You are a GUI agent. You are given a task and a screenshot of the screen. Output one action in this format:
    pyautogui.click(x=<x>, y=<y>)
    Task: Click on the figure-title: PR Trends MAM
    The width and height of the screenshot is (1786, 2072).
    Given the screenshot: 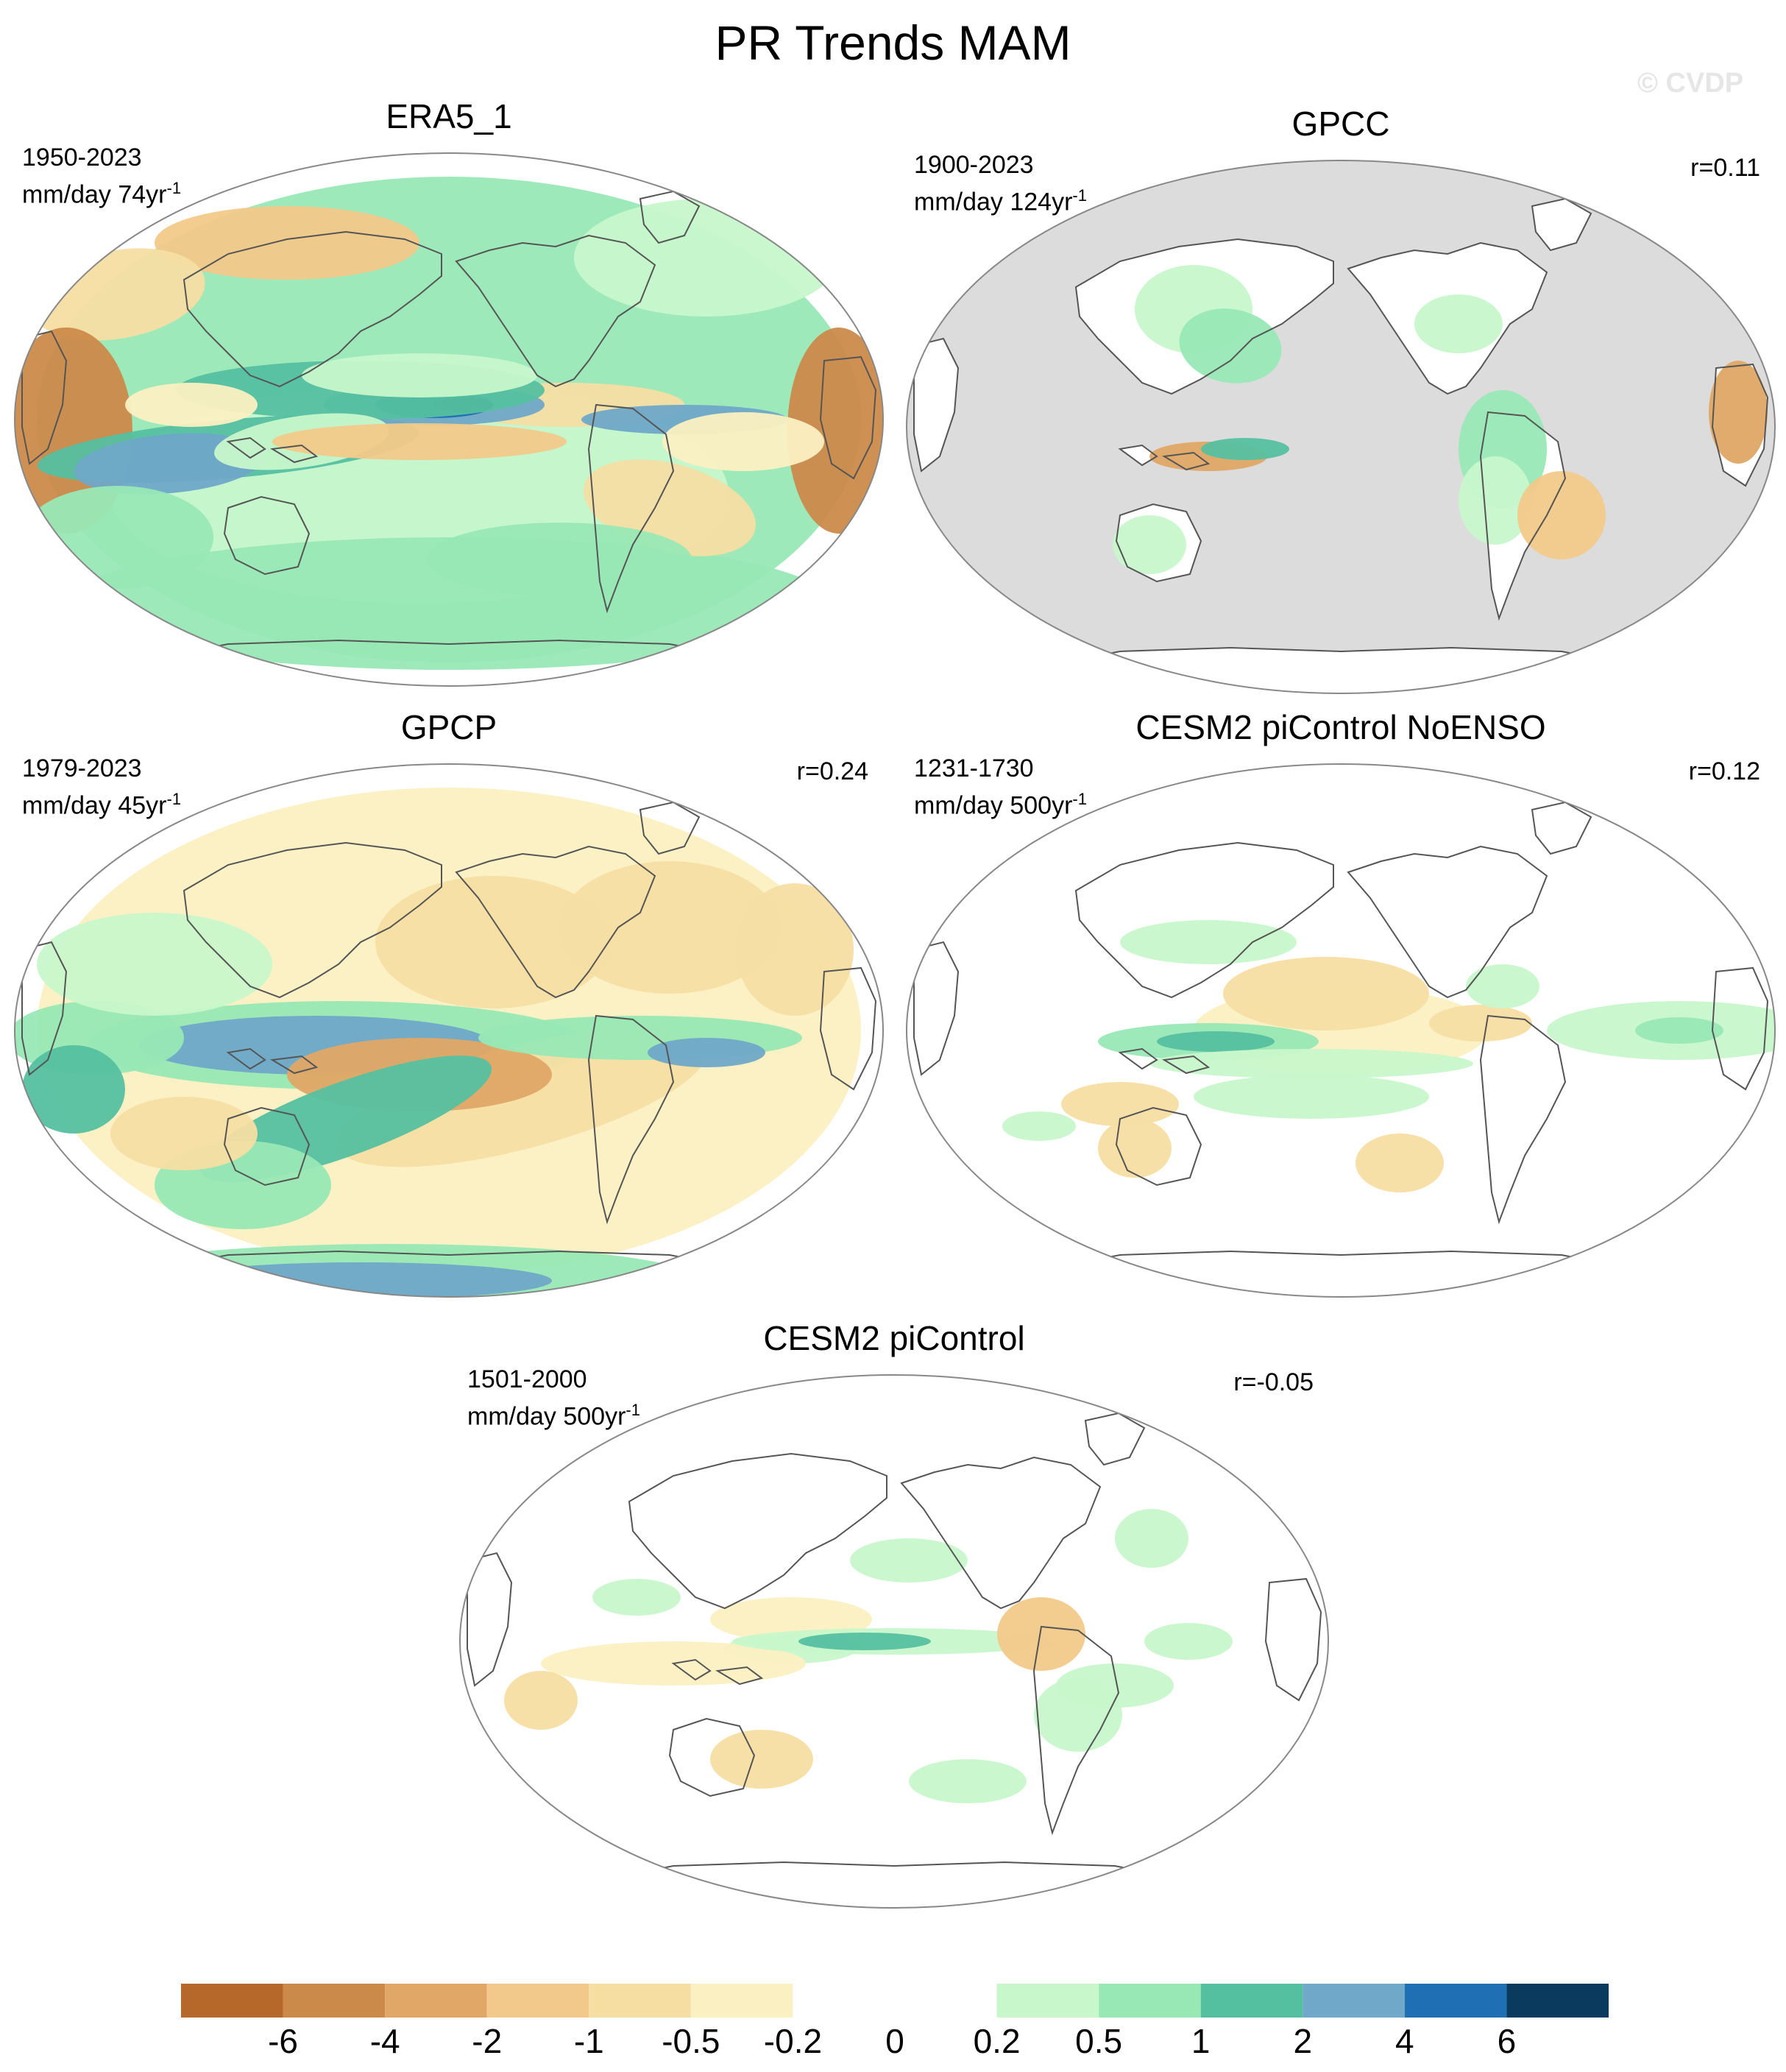 What is the action you would take?
    pyautogui.click(x=893, y=42)
    